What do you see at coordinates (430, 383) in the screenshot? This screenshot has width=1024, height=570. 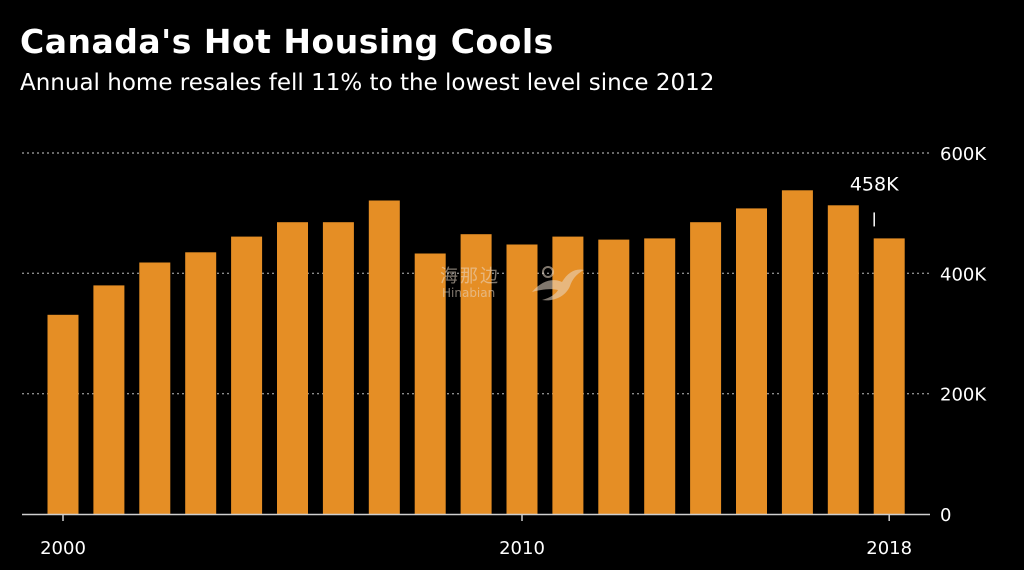 I see `bar-2008` at bounding box center [430, 383].